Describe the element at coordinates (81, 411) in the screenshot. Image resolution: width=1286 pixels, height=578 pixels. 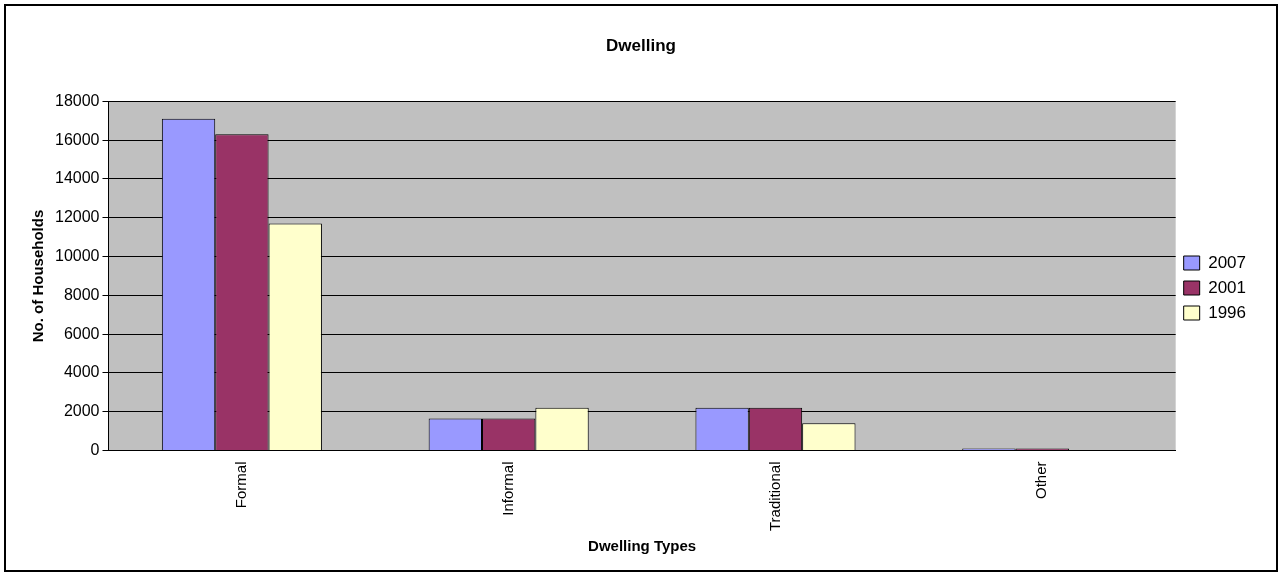
I see `y-tick-label: 2000` at that location.